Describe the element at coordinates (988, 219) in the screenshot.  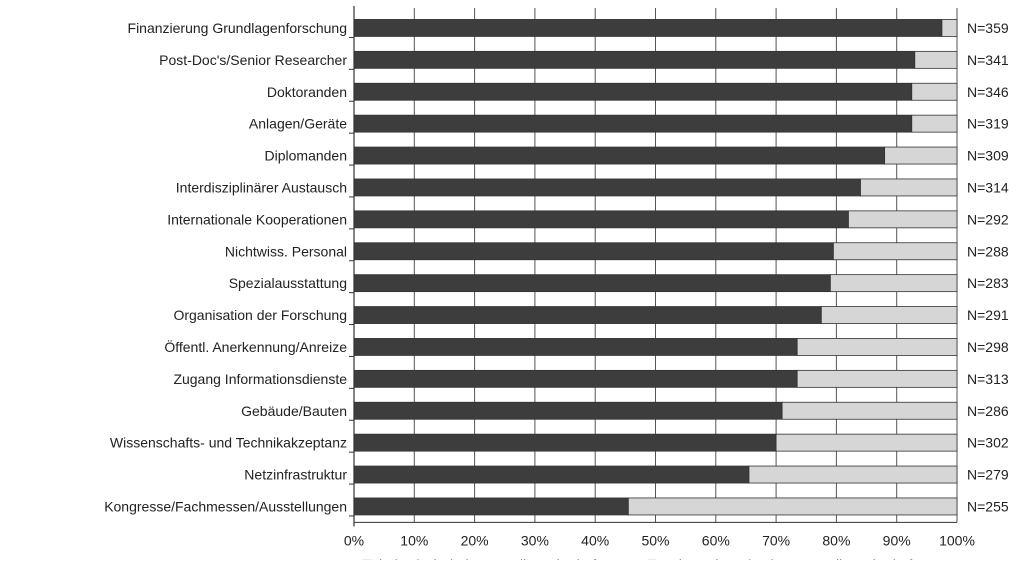
I see `sample-size-label: N=292` at that location.